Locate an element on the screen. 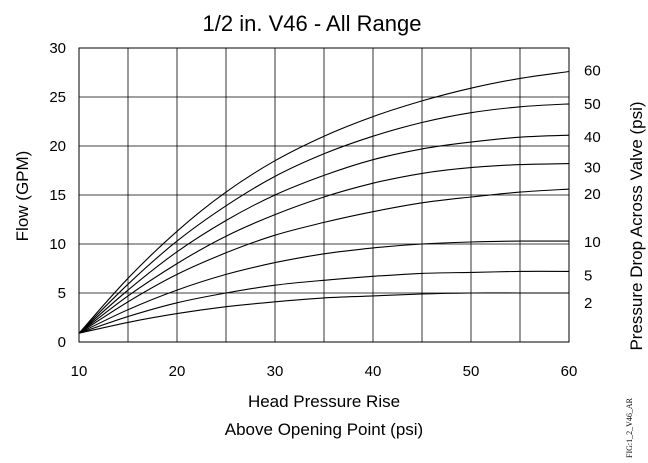  series-label-40: 40 is located at coordinates (592, 137).